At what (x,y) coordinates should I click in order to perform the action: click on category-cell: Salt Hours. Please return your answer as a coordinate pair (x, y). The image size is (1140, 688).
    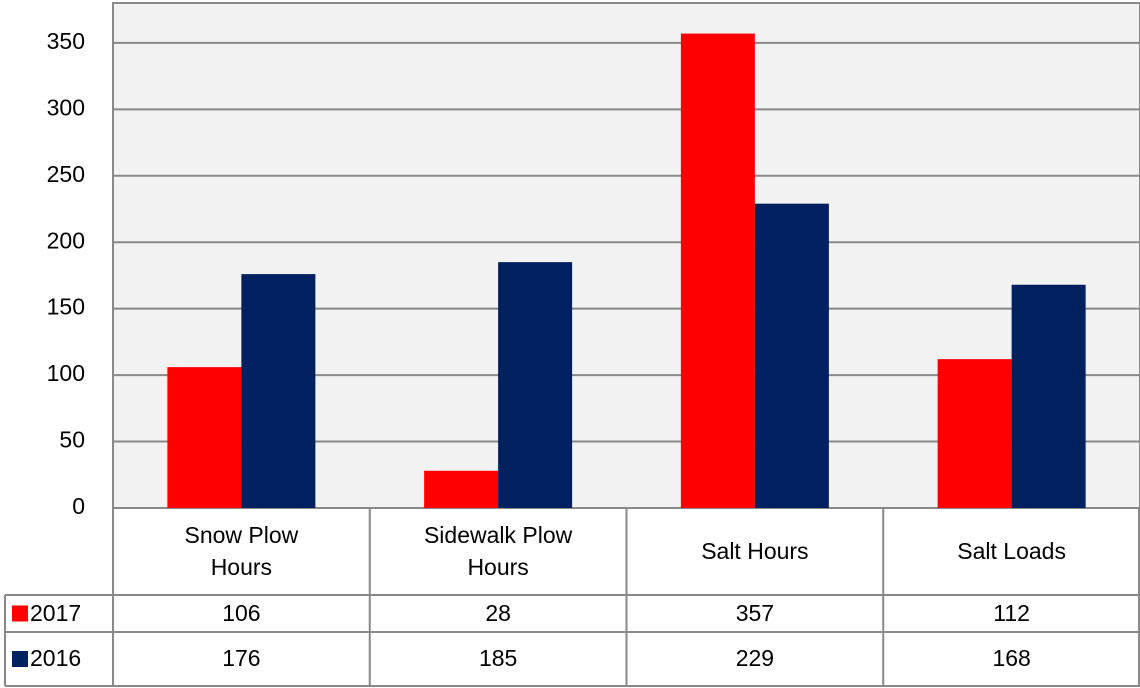
    Looking at the image, I should click on (755, 551).